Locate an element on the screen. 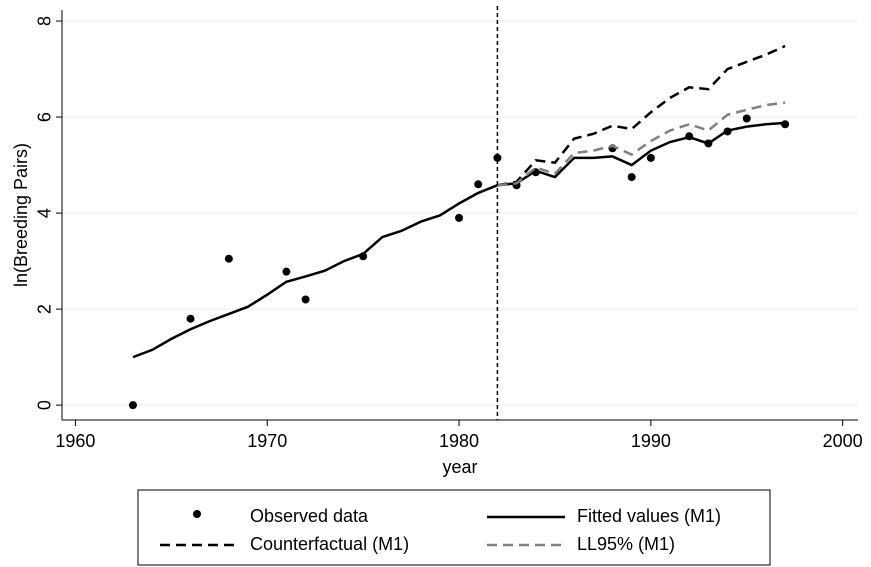 The width and height of the screenshot is (871, 567). legend-label: Observed data is located at coordinates (309, 516).